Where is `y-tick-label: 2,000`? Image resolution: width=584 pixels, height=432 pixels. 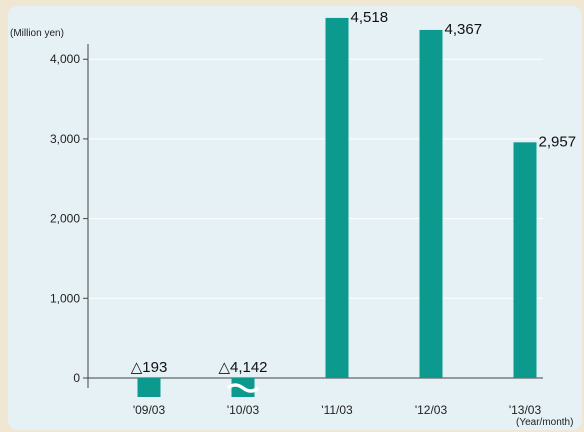 y-tick-label: 2,000 is located at coordinates (65, 219).